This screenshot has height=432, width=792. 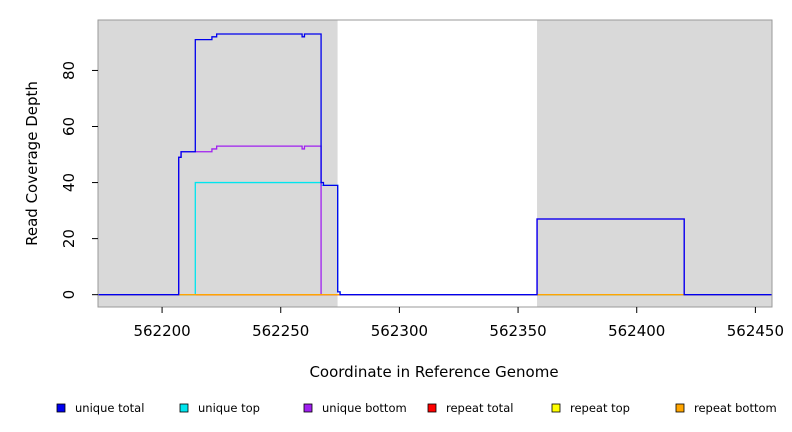 I want to click on legend-item-repeat-bottom: repeat bottom, so click(x=726, y=408).